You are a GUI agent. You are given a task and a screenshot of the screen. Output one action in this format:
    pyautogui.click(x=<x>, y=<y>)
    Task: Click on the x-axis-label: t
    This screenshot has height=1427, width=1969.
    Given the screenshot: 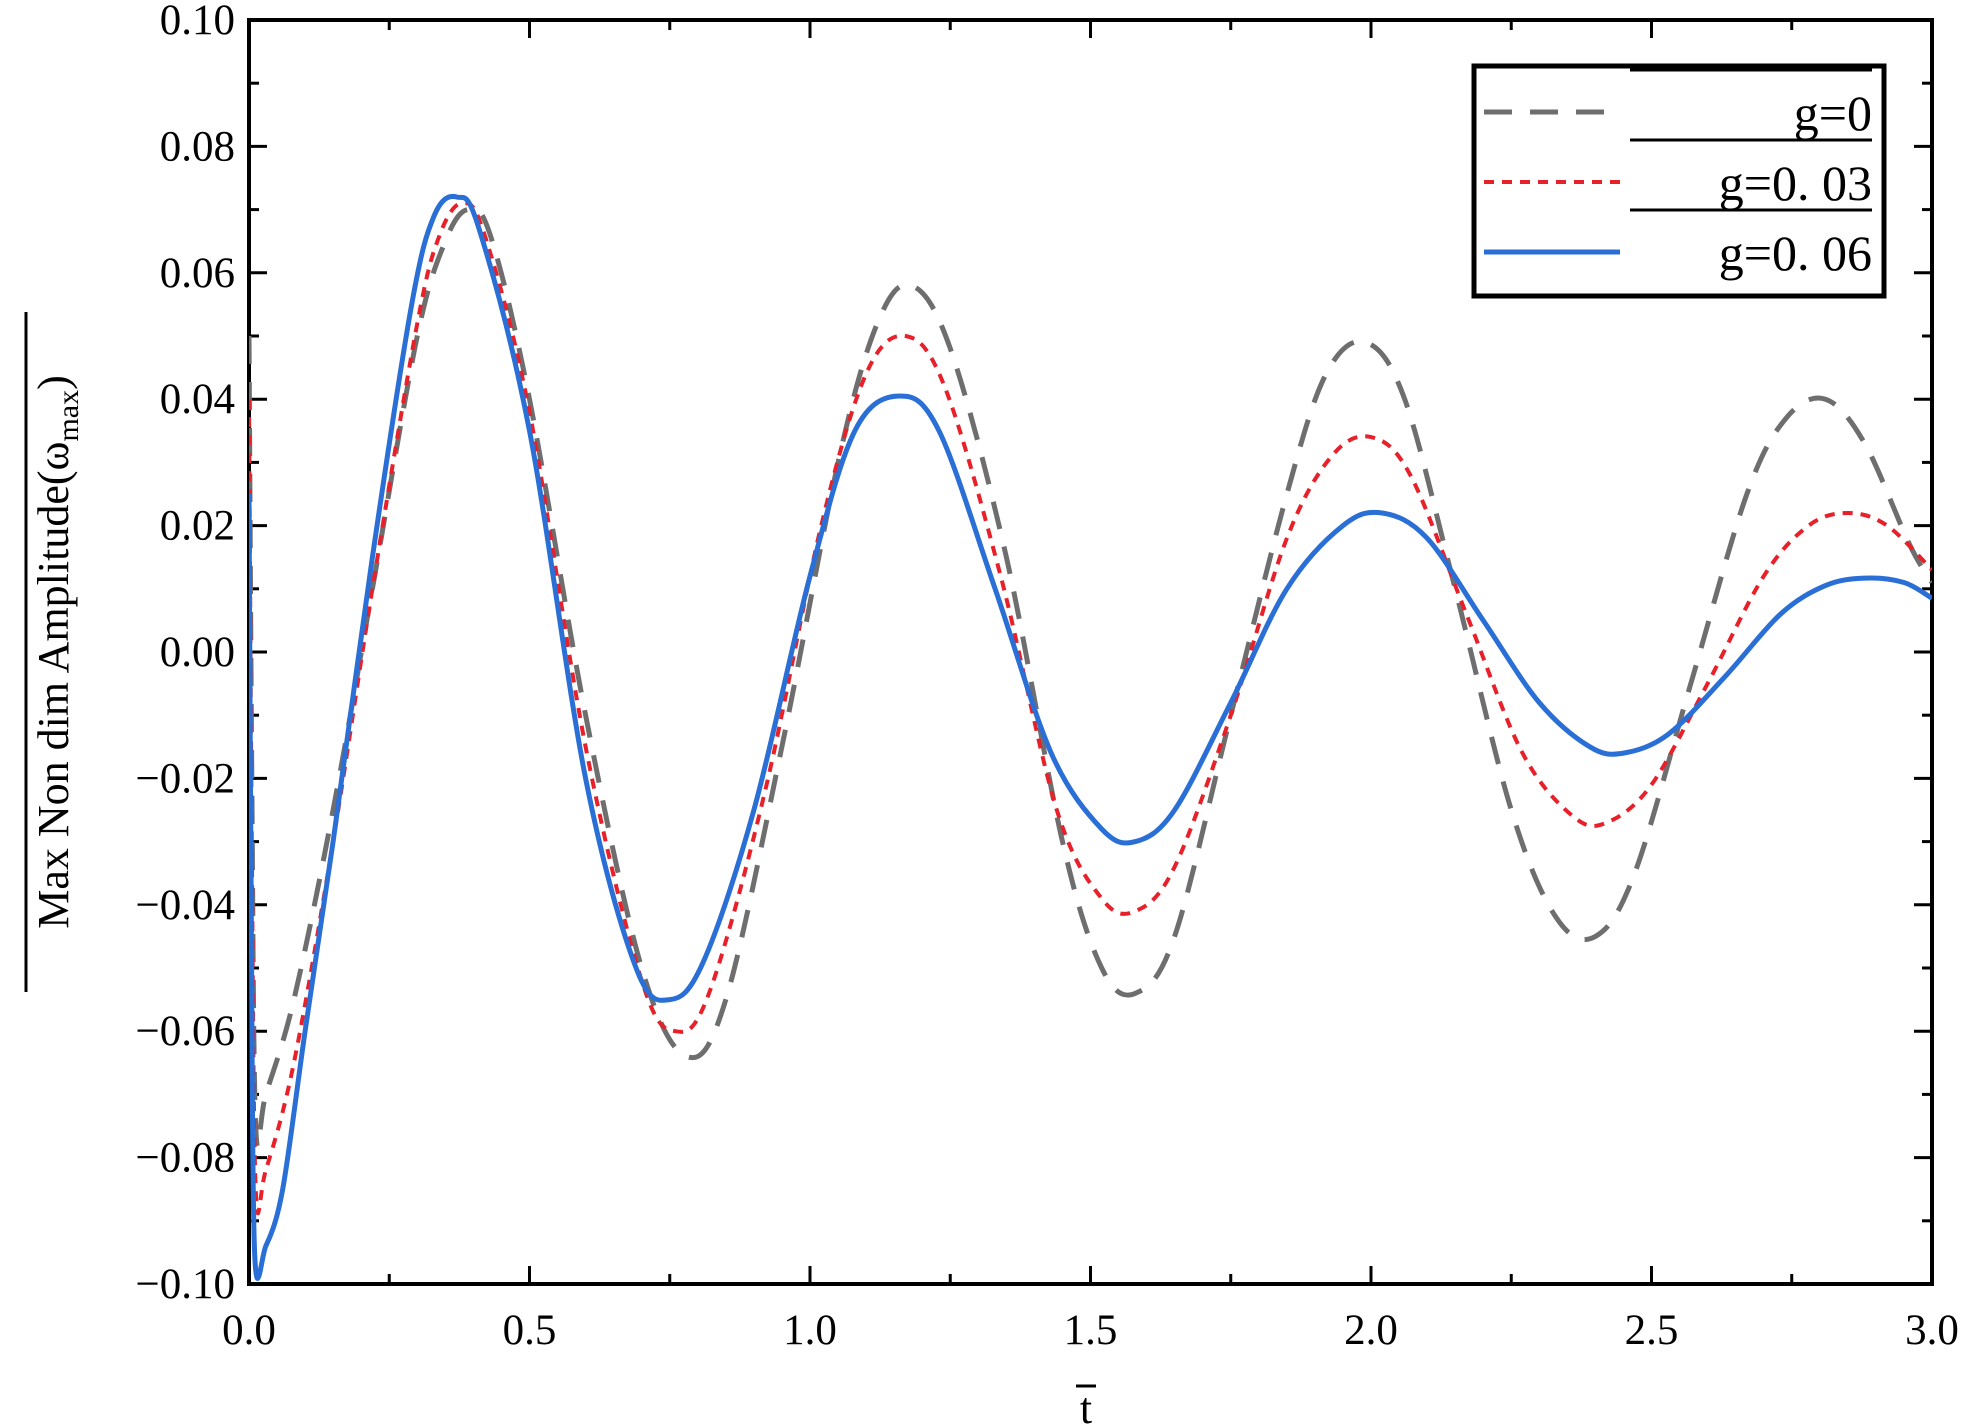 What is the action you would take?
    pyautogui.click(x=1086, y=1405)
    